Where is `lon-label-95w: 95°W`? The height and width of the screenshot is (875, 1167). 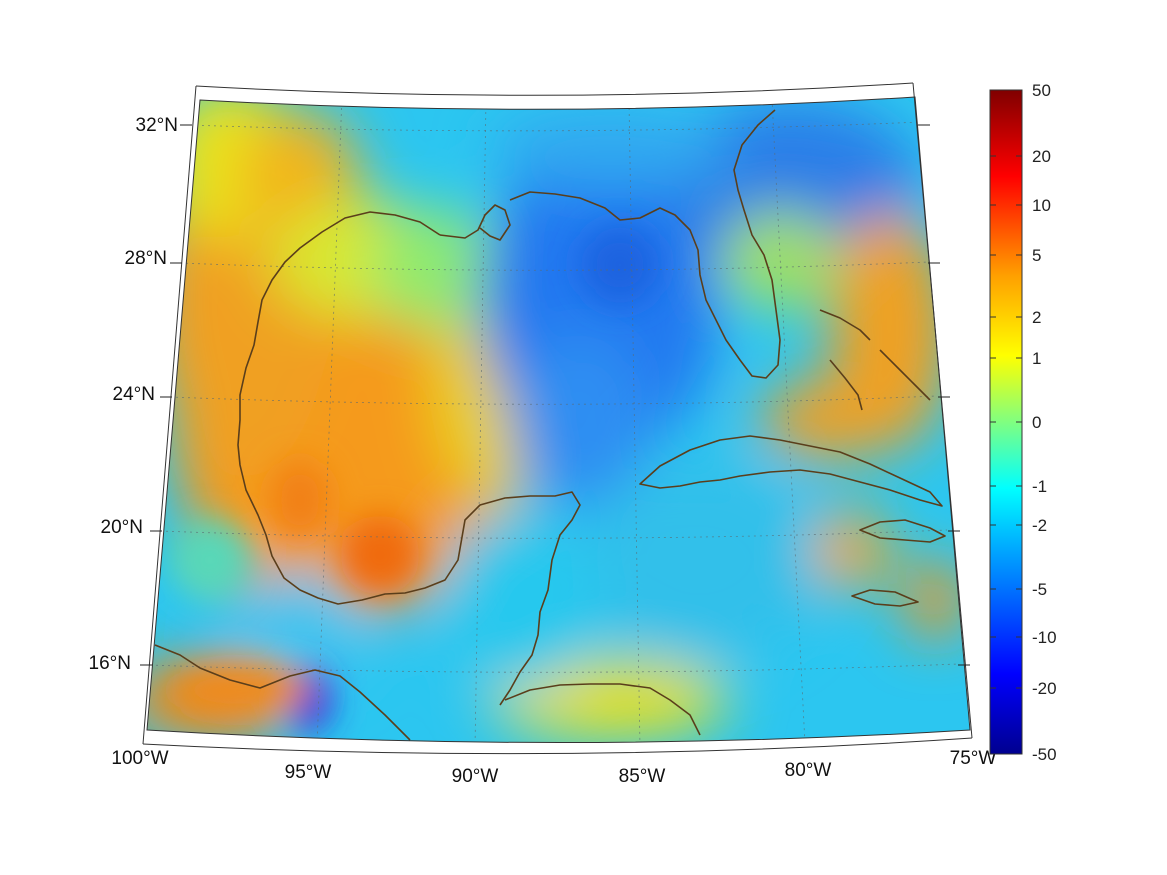 lon-label-95w: 95°W is located at coordinates (308, 772).